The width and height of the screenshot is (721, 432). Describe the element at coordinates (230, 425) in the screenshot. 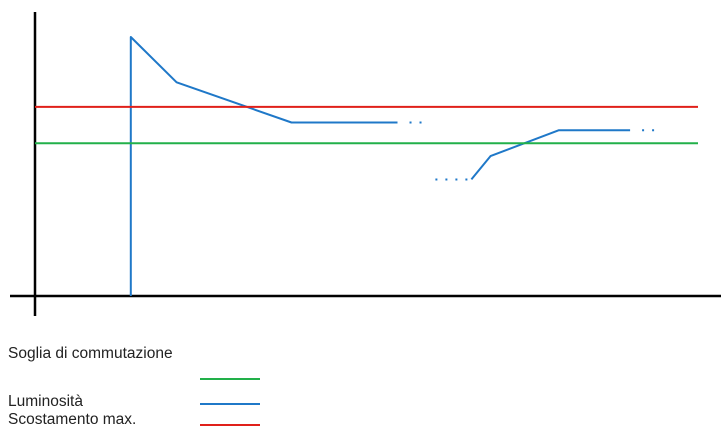

I see `legend-swatch-scostamento` at that location.